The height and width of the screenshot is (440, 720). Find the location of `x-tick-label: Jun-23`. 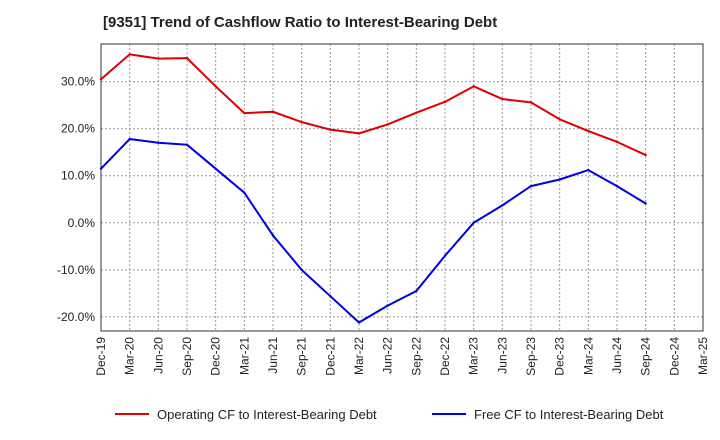

x-tick-label: Jun-23 is located at coordinates (502, 355).